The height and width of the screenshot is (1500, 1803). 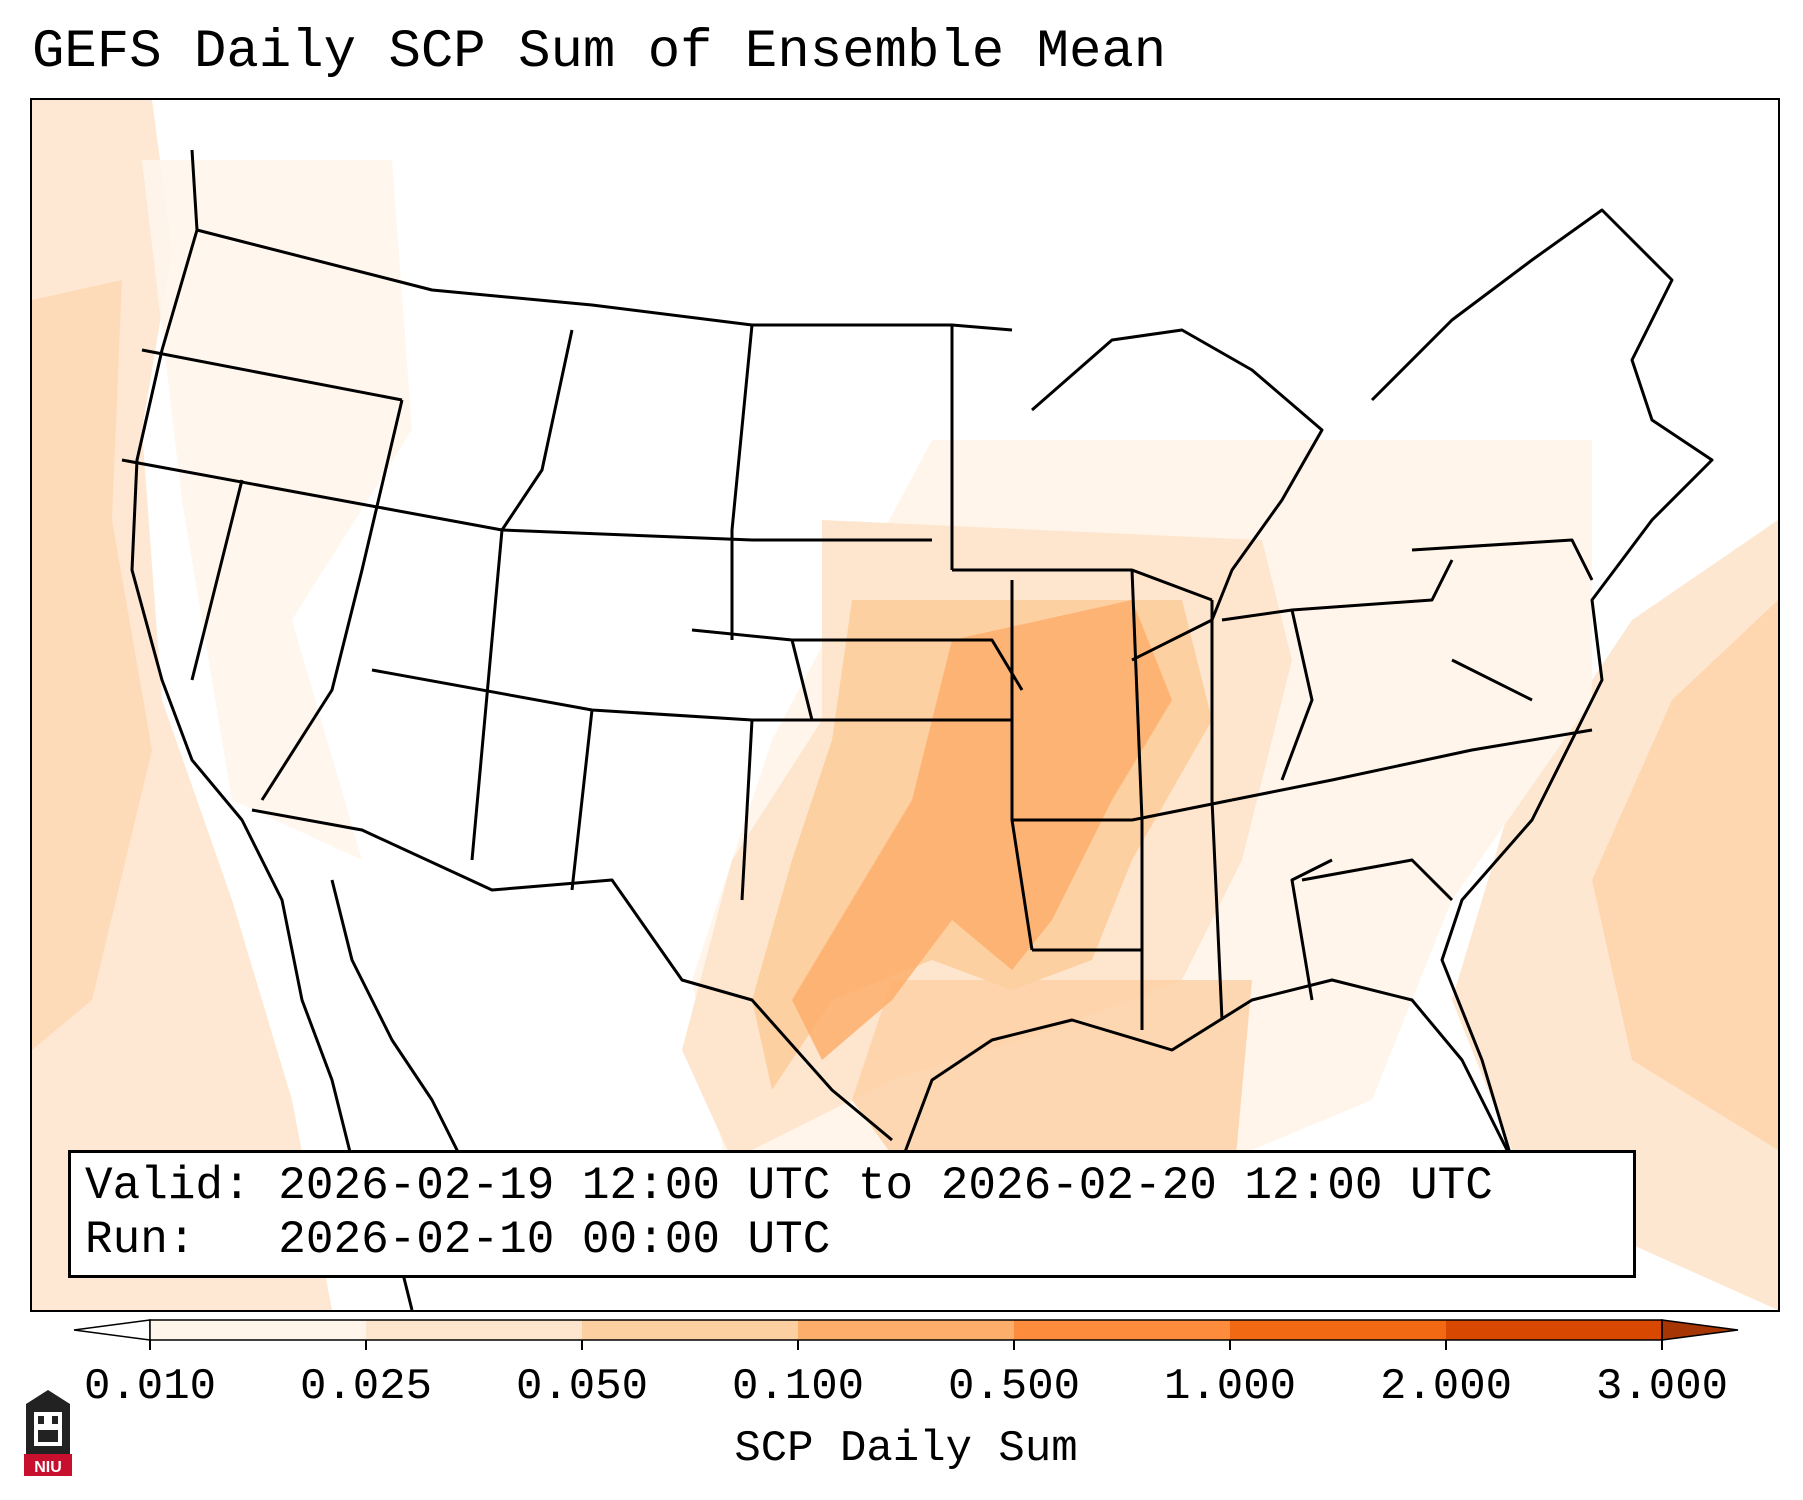 I want to click on colorbar-tick-label: 1.000, so click(x=1230, y=1387).